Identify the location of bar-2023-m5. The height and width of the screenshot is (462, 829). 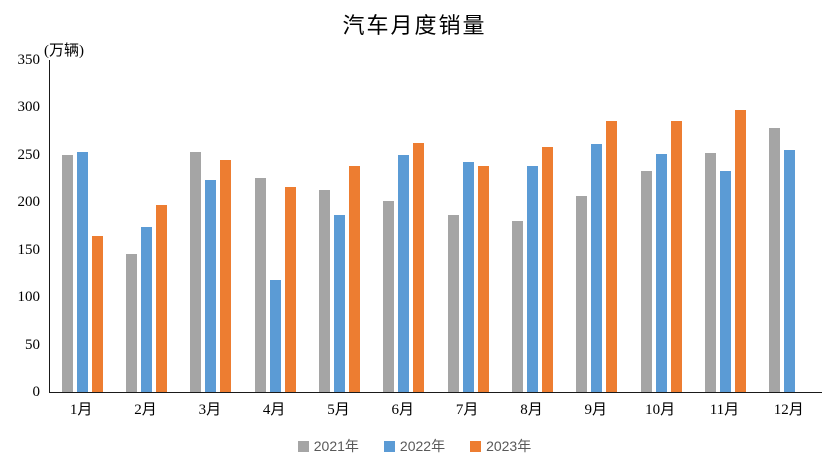
(354, 279).